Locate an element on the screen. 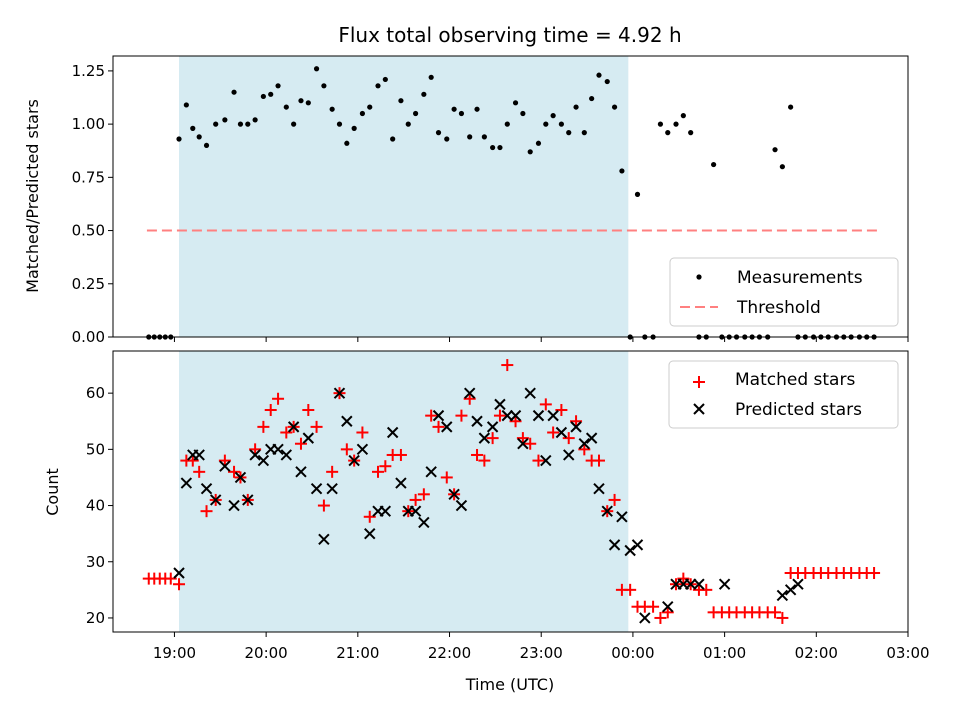  bottom-x-tick-label: 19:00 is located at coordinates (174, 653).